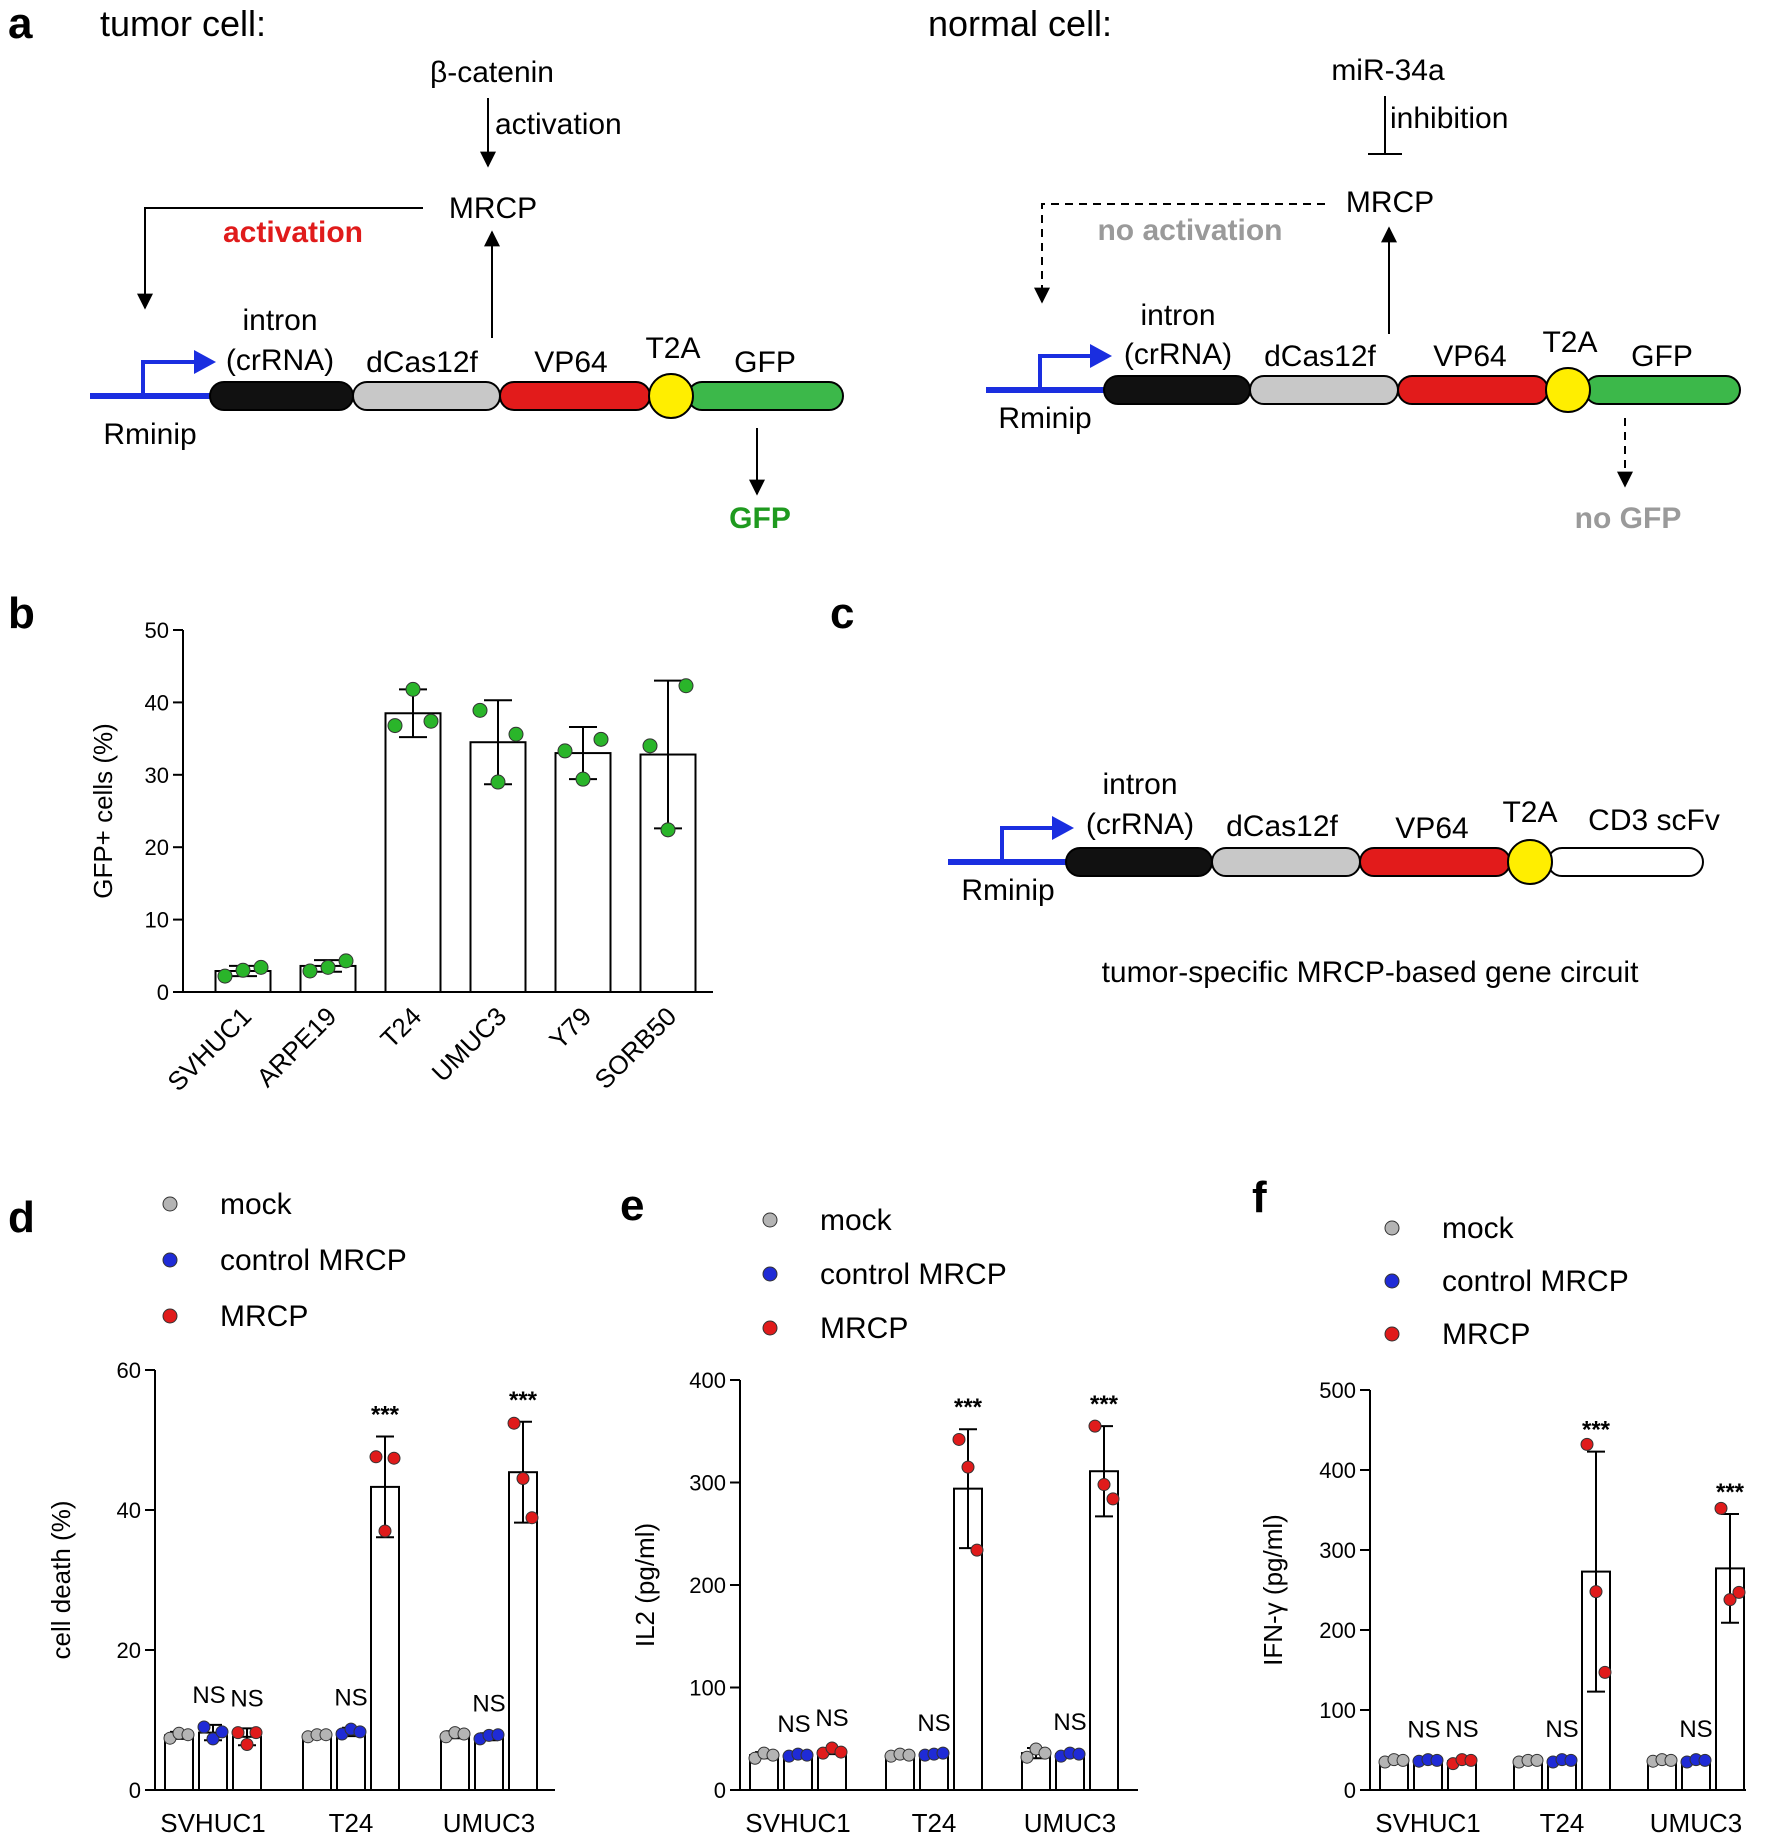 The height and width of the screenshot is (1845, 1772). What do you see at coordinates (149, 434) in the screenshot?
I see `rminip-label: Rminip` at bounding box center [149, 434].